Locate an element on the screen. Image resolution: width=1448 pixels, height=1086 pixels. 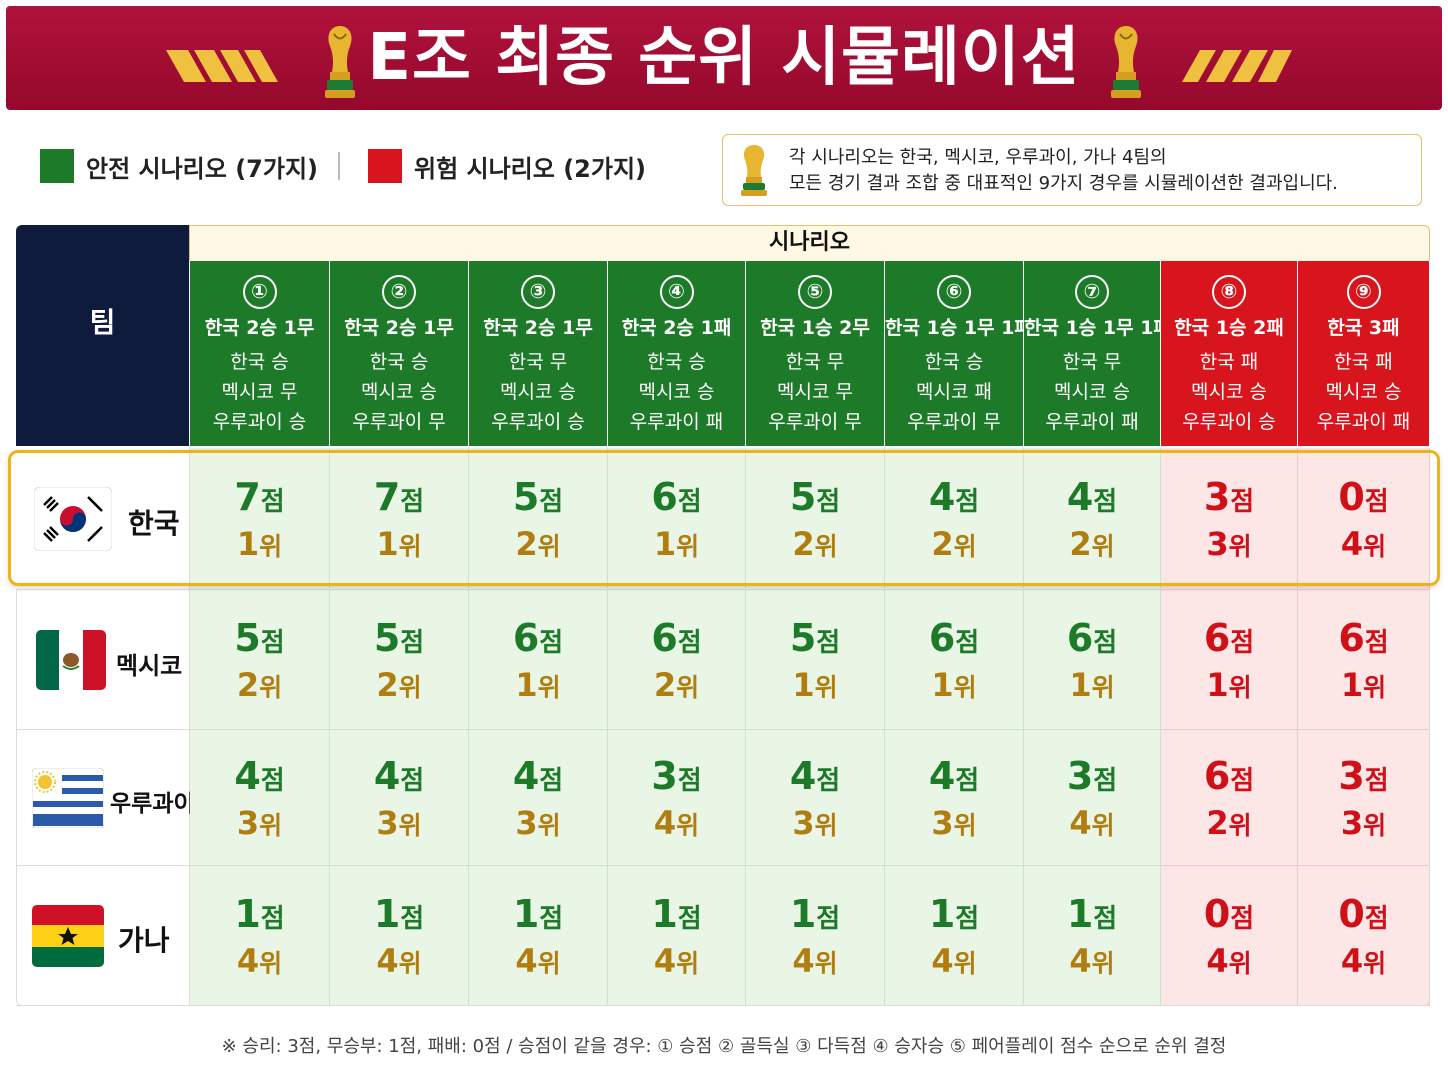
legend-risk-swatch is located at coordinates (385, 166).